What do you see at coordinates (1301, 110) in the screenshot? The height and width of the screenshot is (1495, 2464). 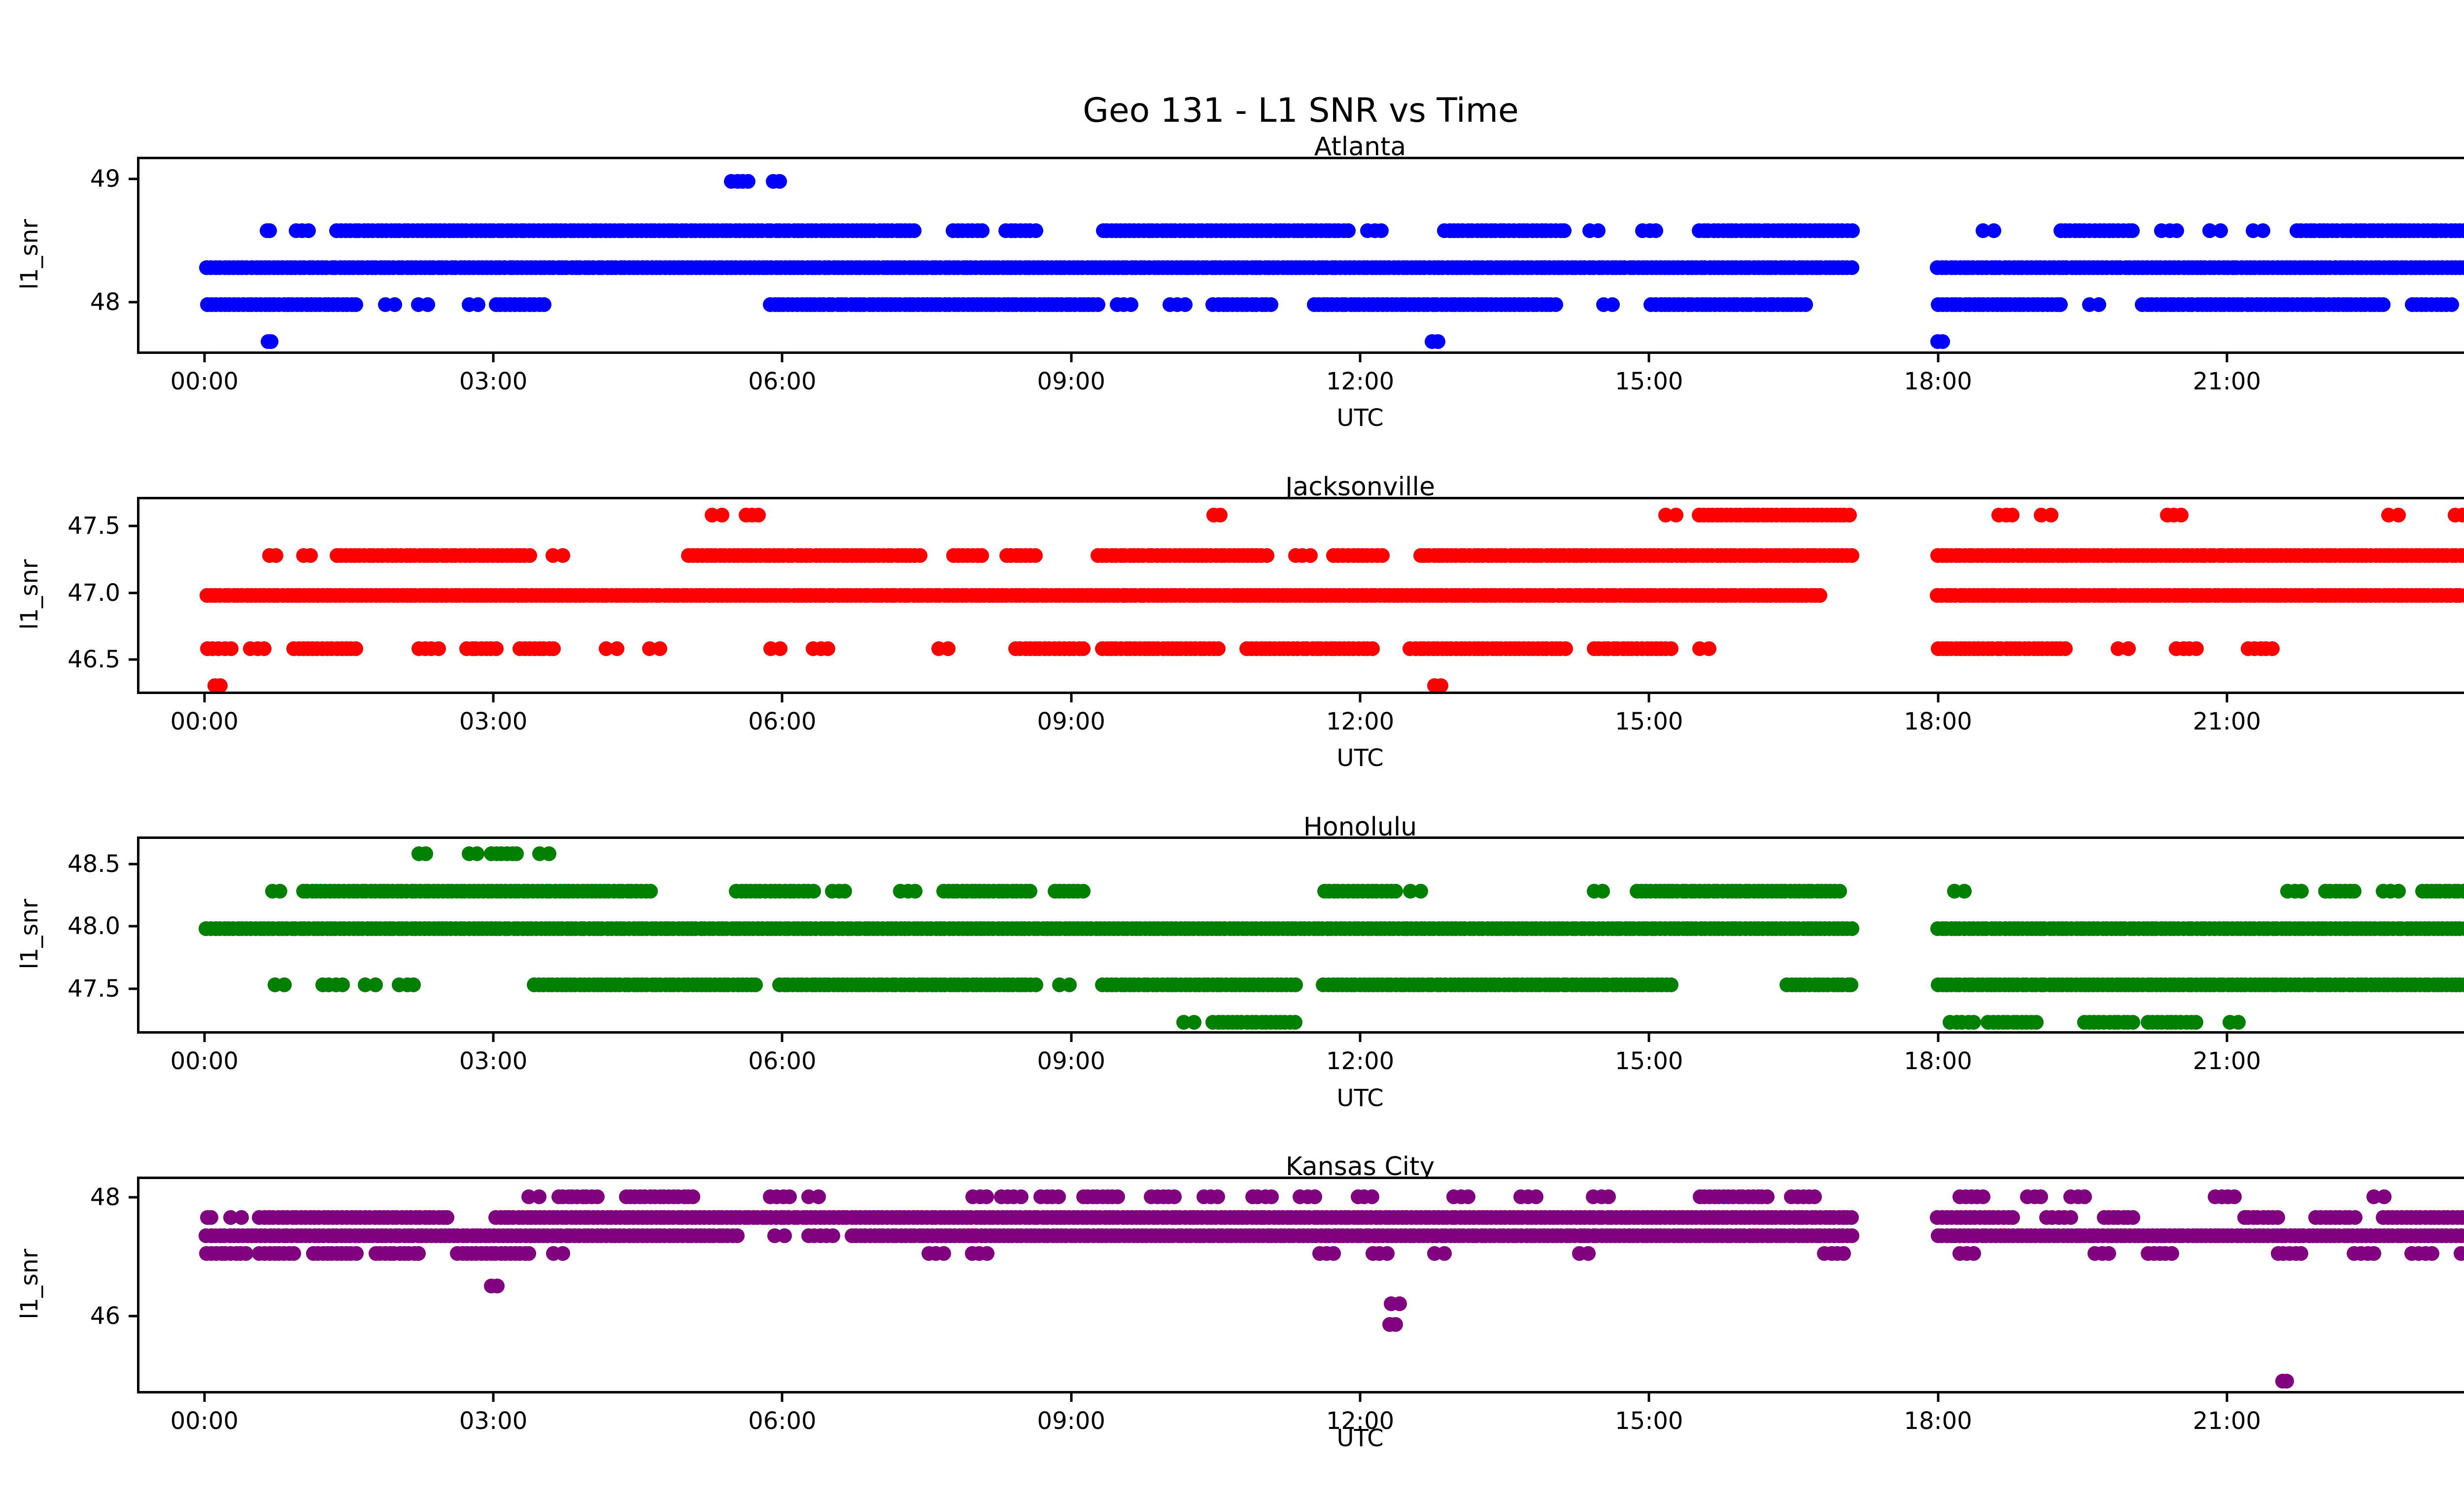 I see `suptitle-line-1: Geo 131 - L1 SNR vs Time` at bounding box center [1301, 110].